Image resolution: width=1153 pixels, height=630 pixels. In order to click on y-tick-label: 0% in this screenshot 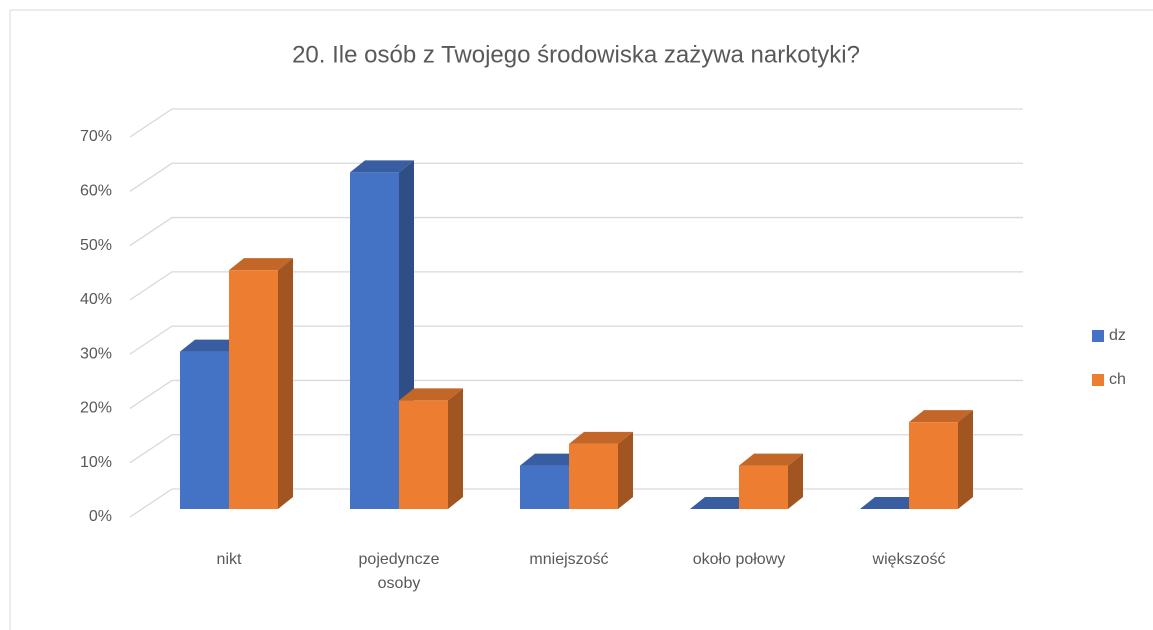, I will do `click(100, 516)`.